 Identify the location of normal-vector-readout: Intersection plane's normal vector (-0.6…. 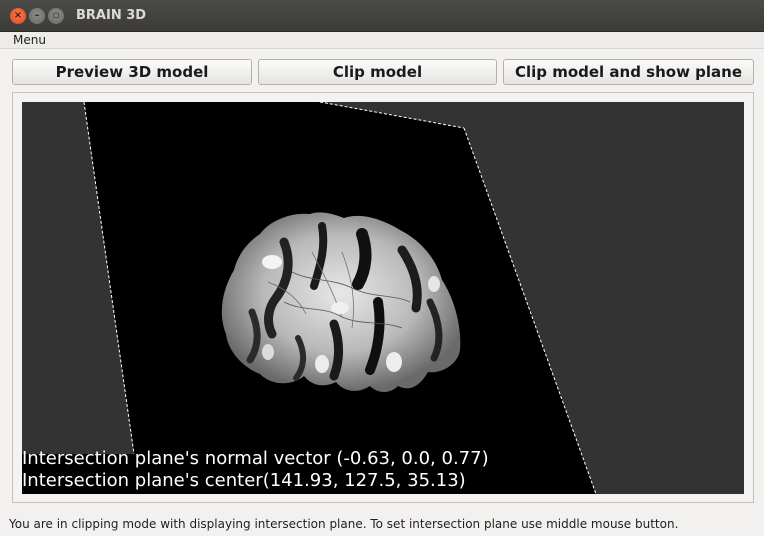
(255, 458).